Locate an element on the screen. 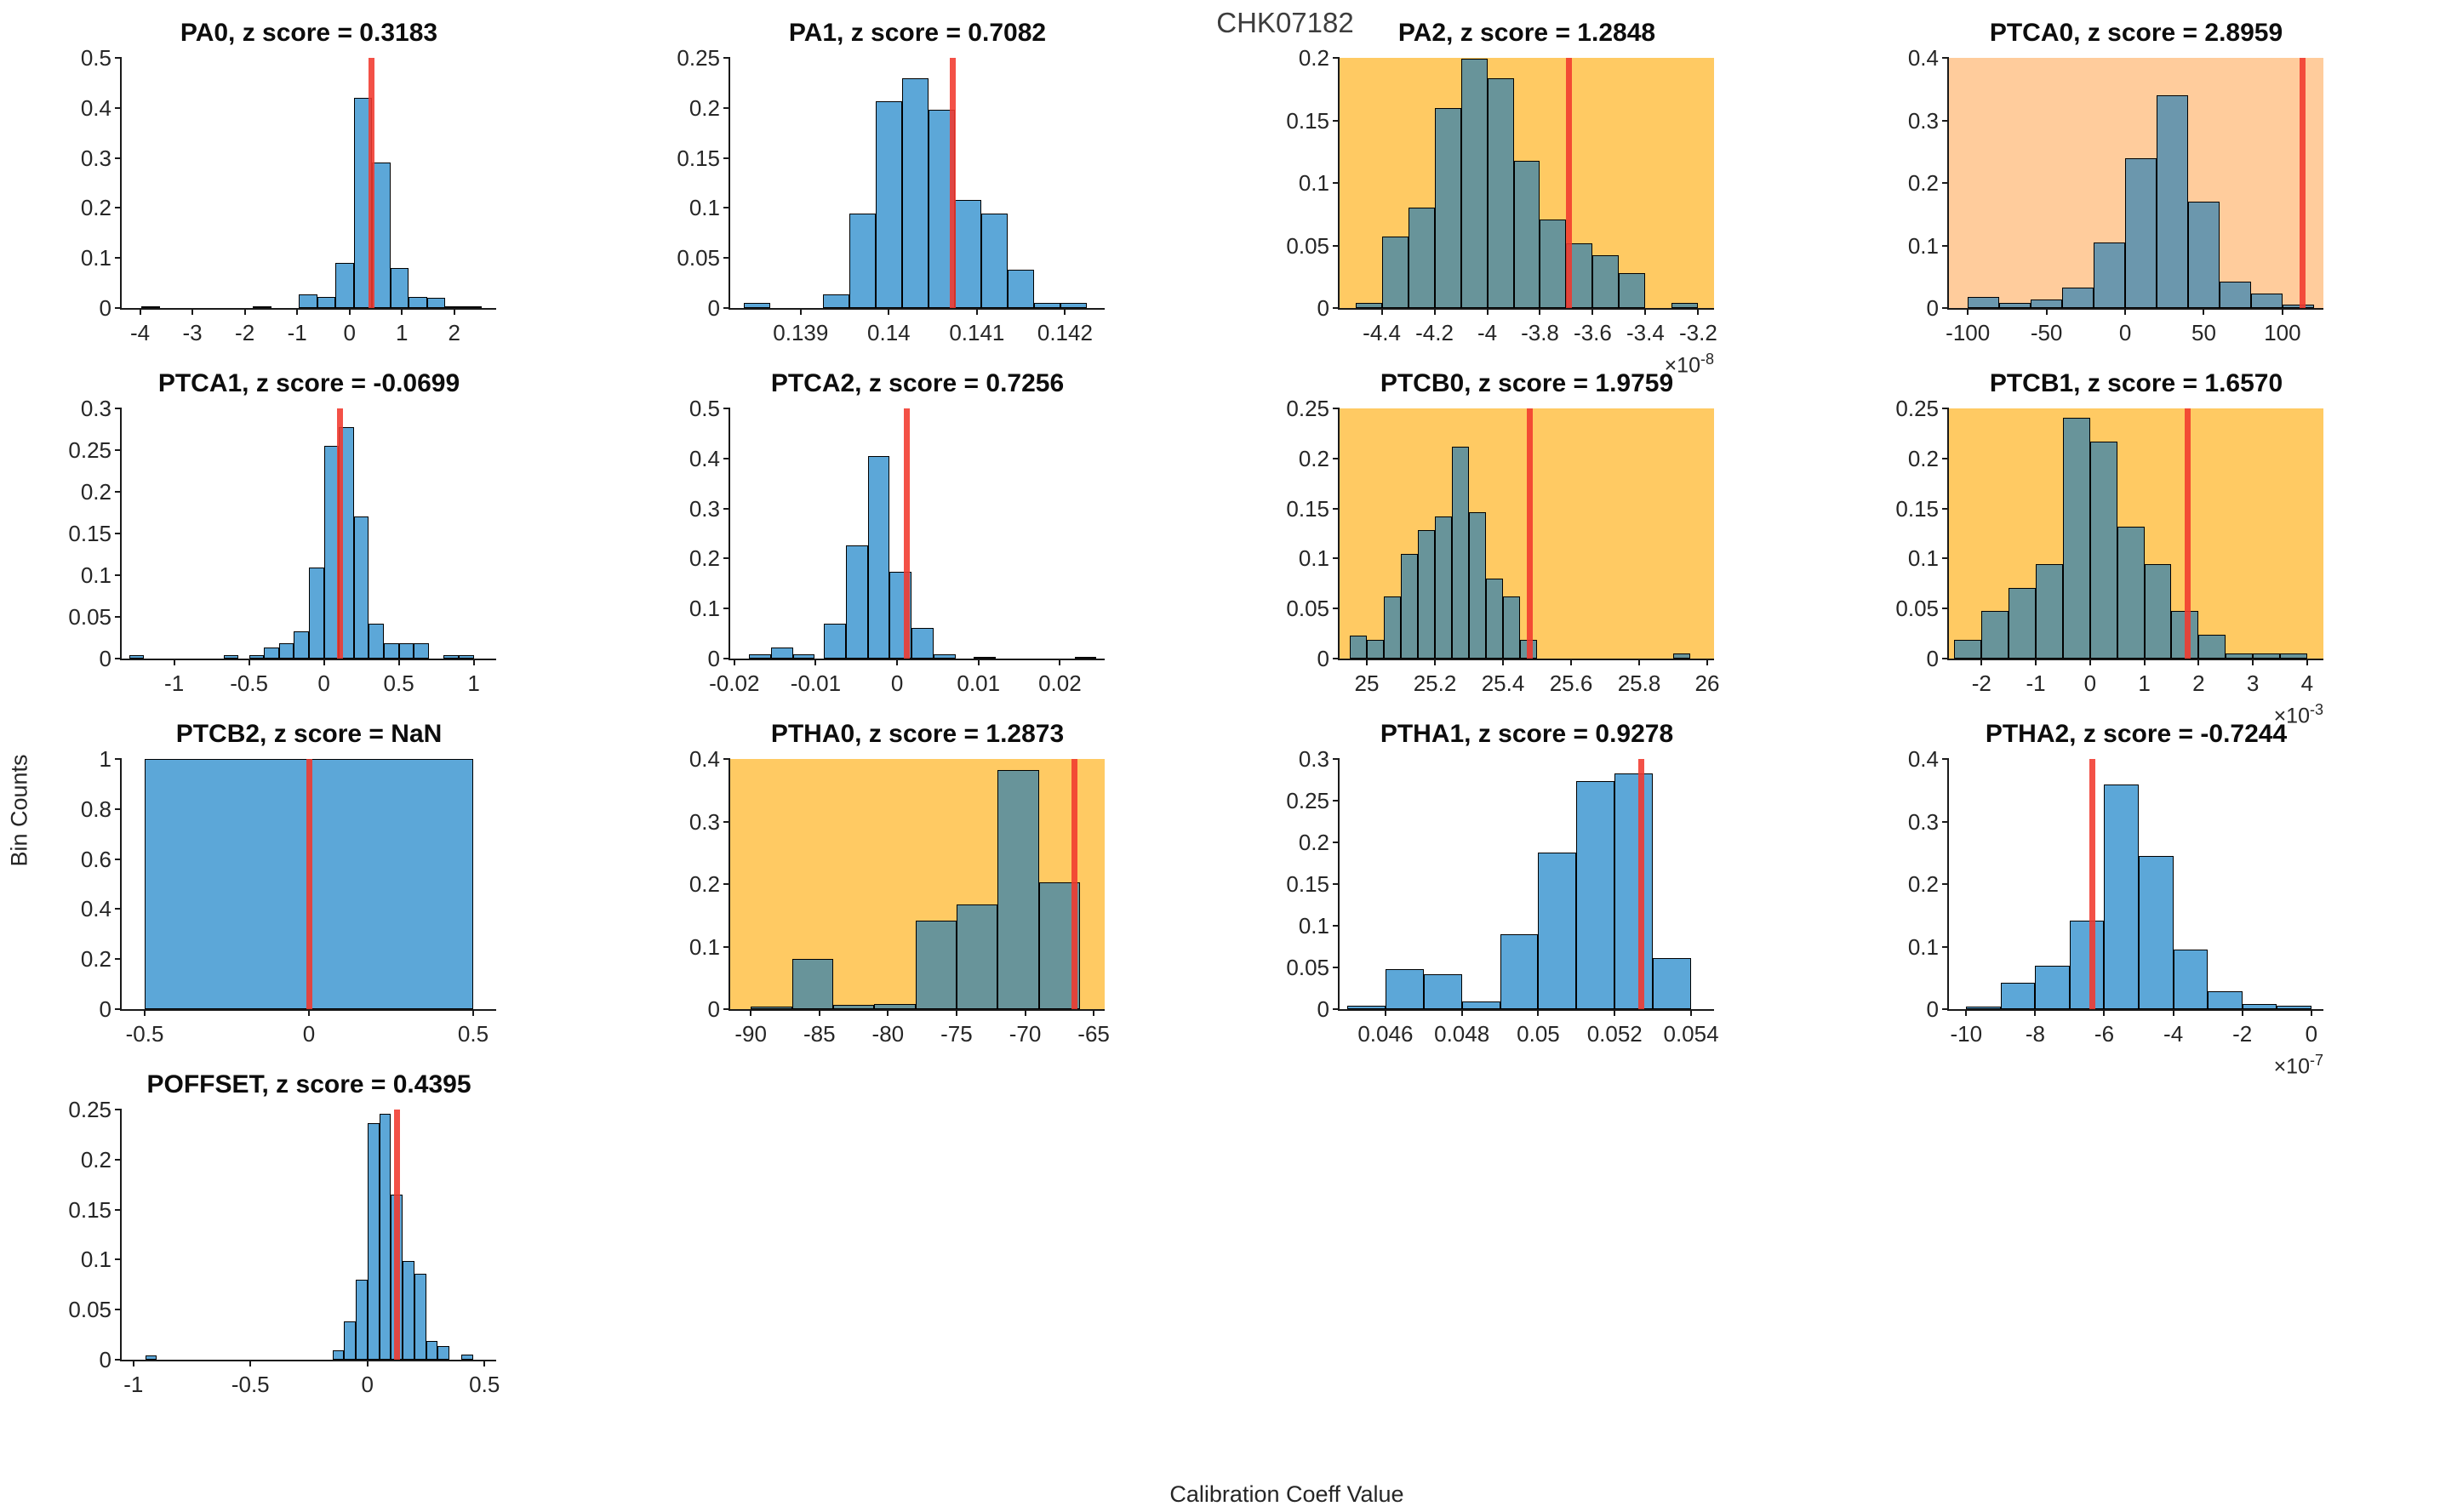 This screenshot has width=2440, height=1512. x-tick-label: -75 is located at coordinates (956, 1034).